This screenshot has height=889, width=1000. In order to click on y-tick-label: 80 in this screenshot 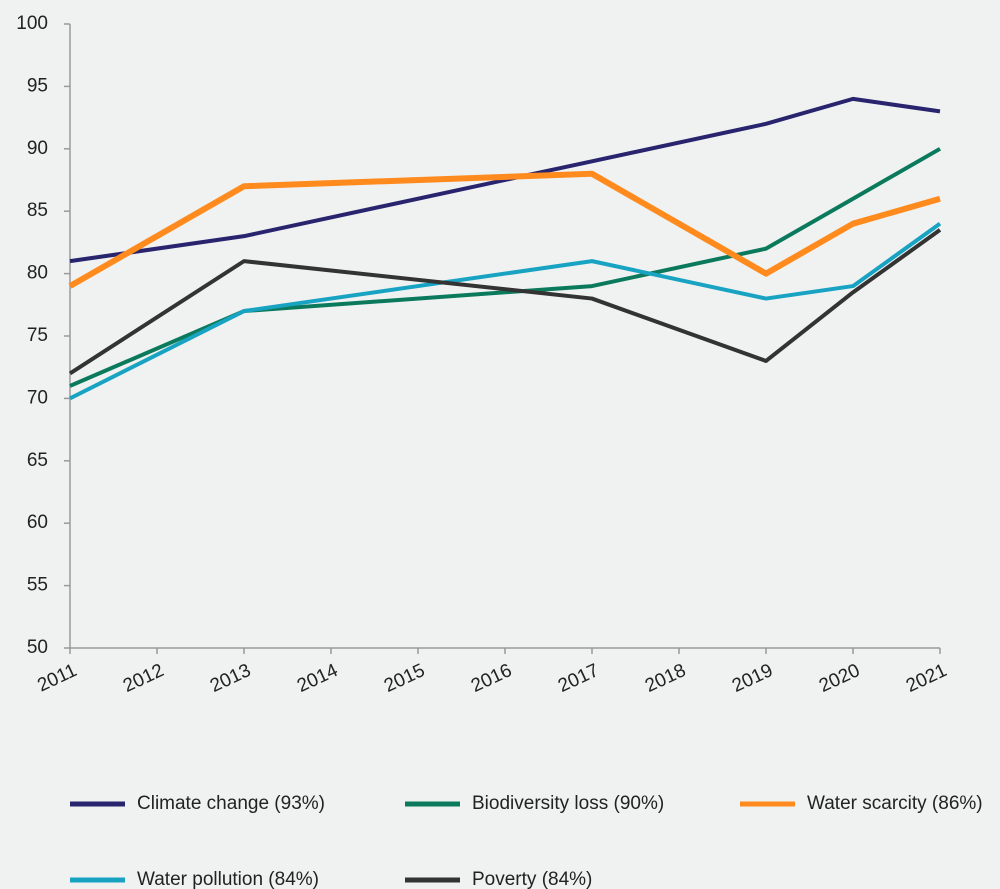, I will do `click(37, 273)`.